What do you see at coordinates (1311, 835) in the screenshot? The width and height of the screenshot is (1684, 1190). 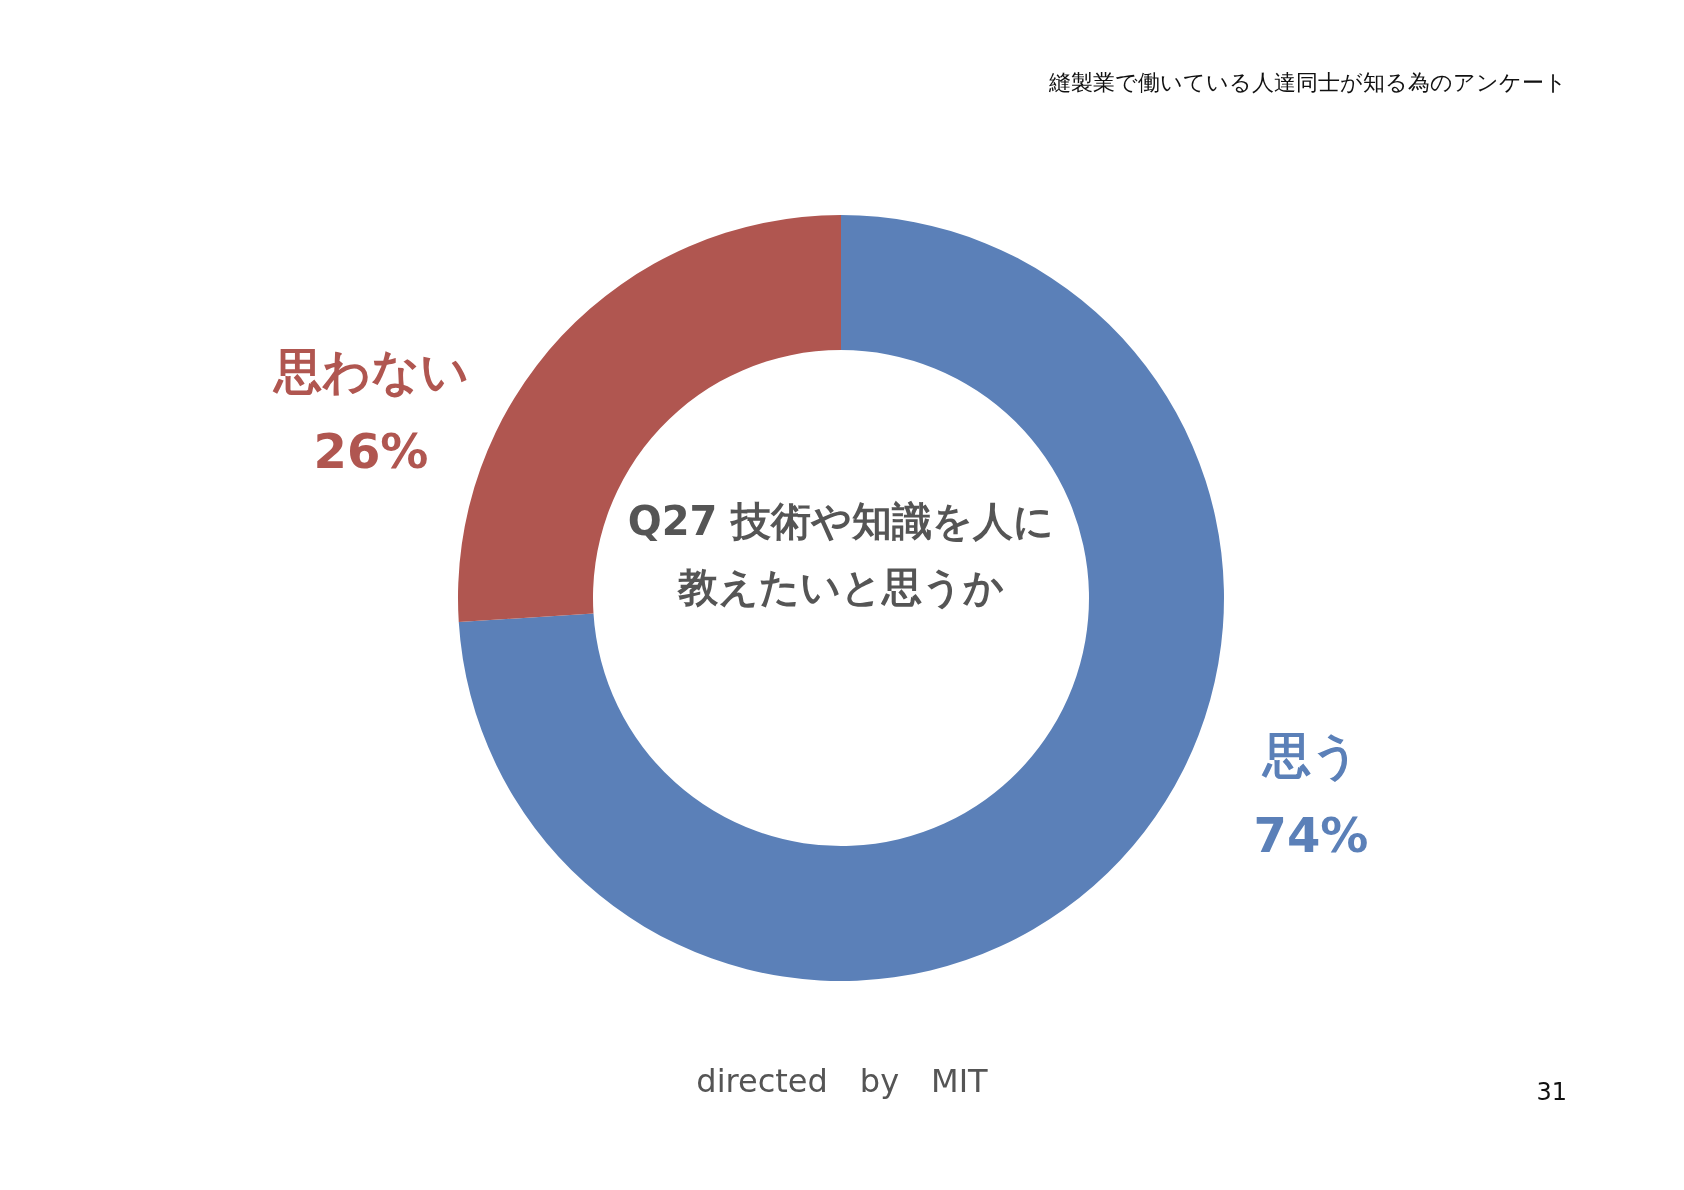 I see `data-label: 74%` at bounding box center [1311, 835].